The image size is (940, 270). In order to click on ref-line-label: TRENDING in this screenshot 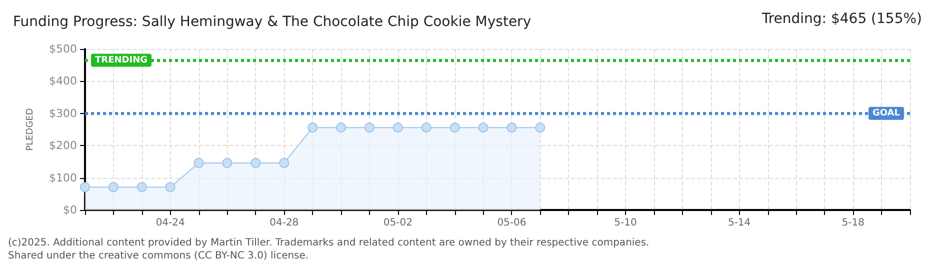, I will do `click(121, 60)`.